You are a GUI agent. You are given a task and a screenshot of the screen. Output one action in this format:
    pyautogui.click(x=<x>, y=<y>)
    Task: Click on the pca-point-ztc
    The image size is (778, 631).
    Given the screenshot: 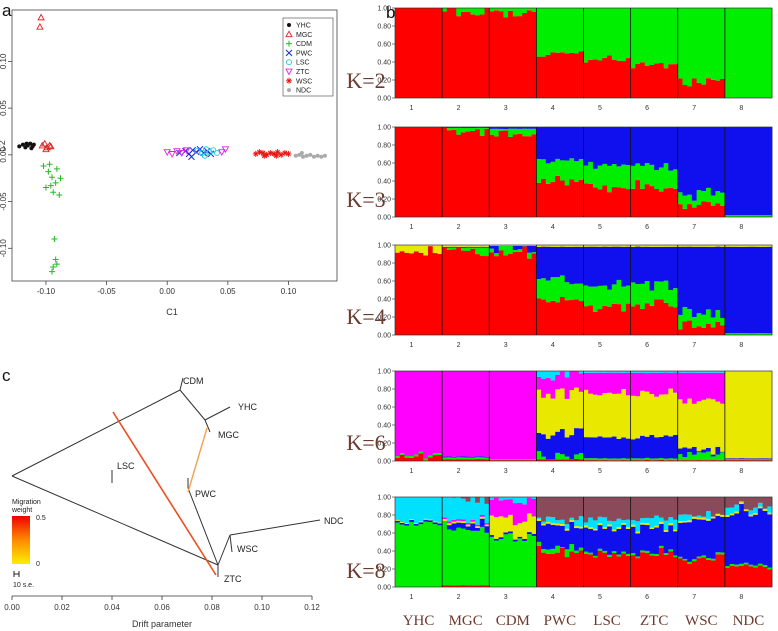 What is the action you would take?
    pyautogui.click(x=186, y=151)
    